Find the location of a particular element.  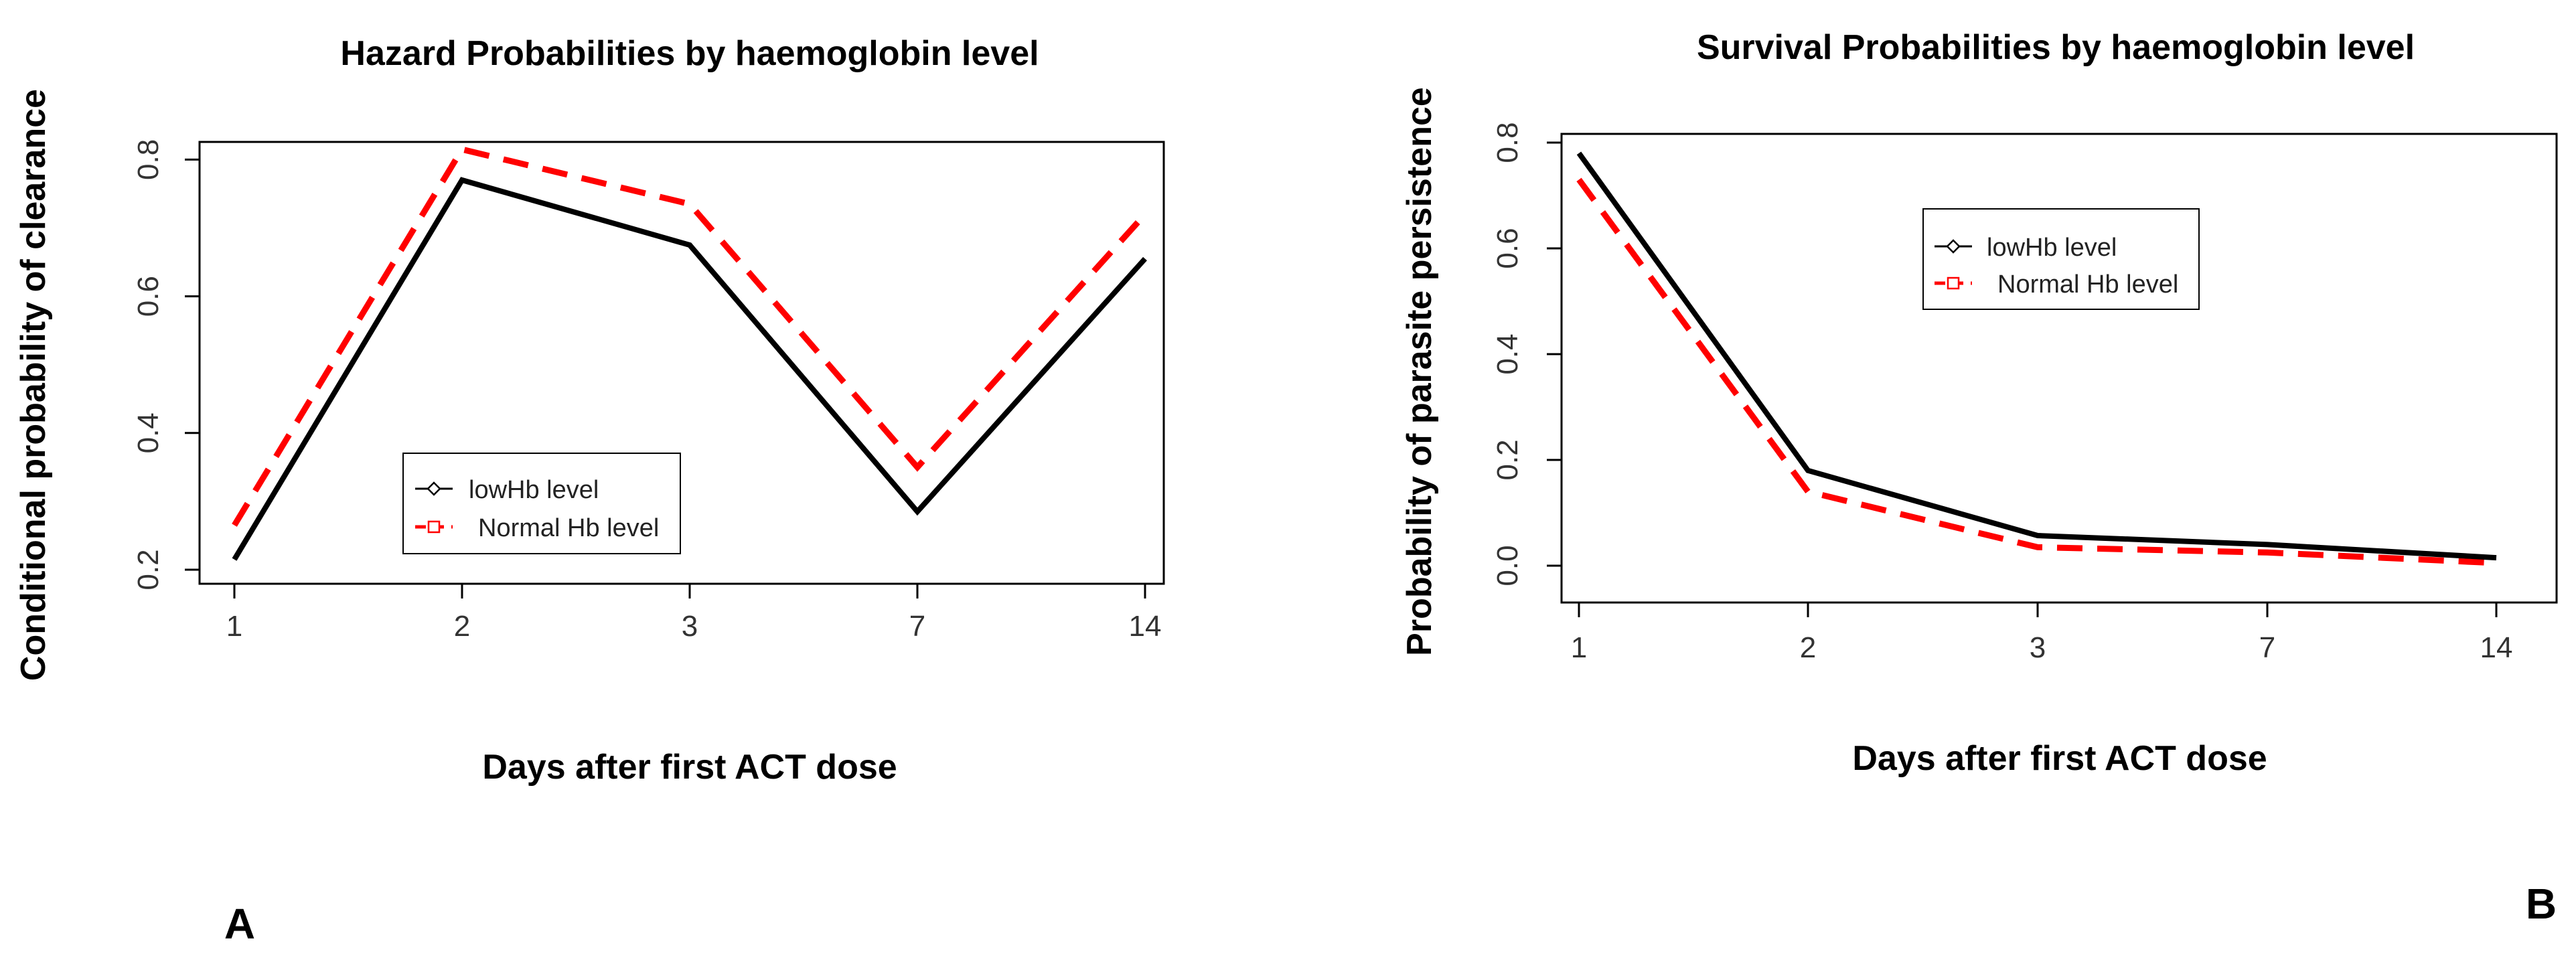

y-axis-label: Conditional probability of clearance is located at coordinates (33, 385).